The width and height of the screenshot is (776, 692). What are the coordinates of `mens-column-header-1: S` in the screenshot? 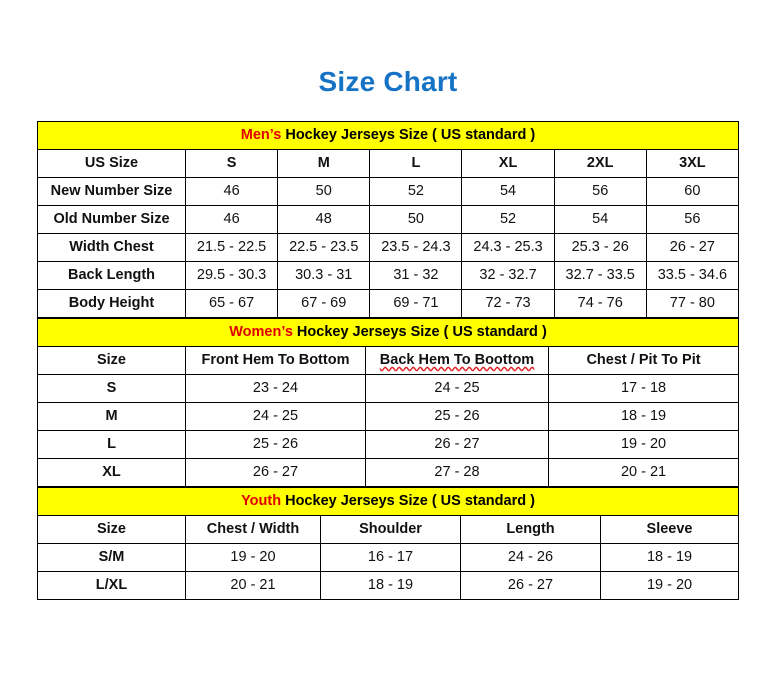 It's located at (231, 163).